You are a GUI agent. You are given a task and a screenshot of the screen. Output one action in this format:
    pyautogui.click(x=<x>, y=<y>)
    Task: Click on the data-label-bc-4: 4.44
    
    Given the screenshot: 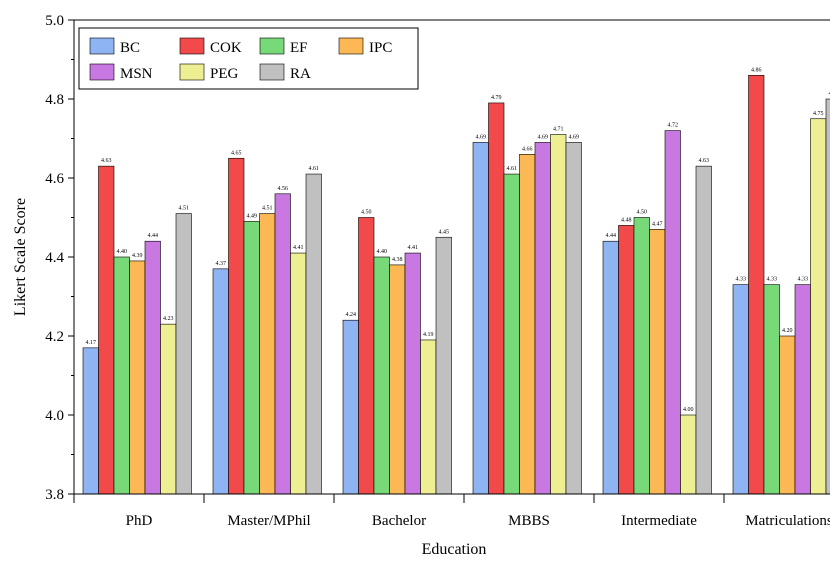 What is the action you would take?
    pyautogui.click(x=611, y=236)
    